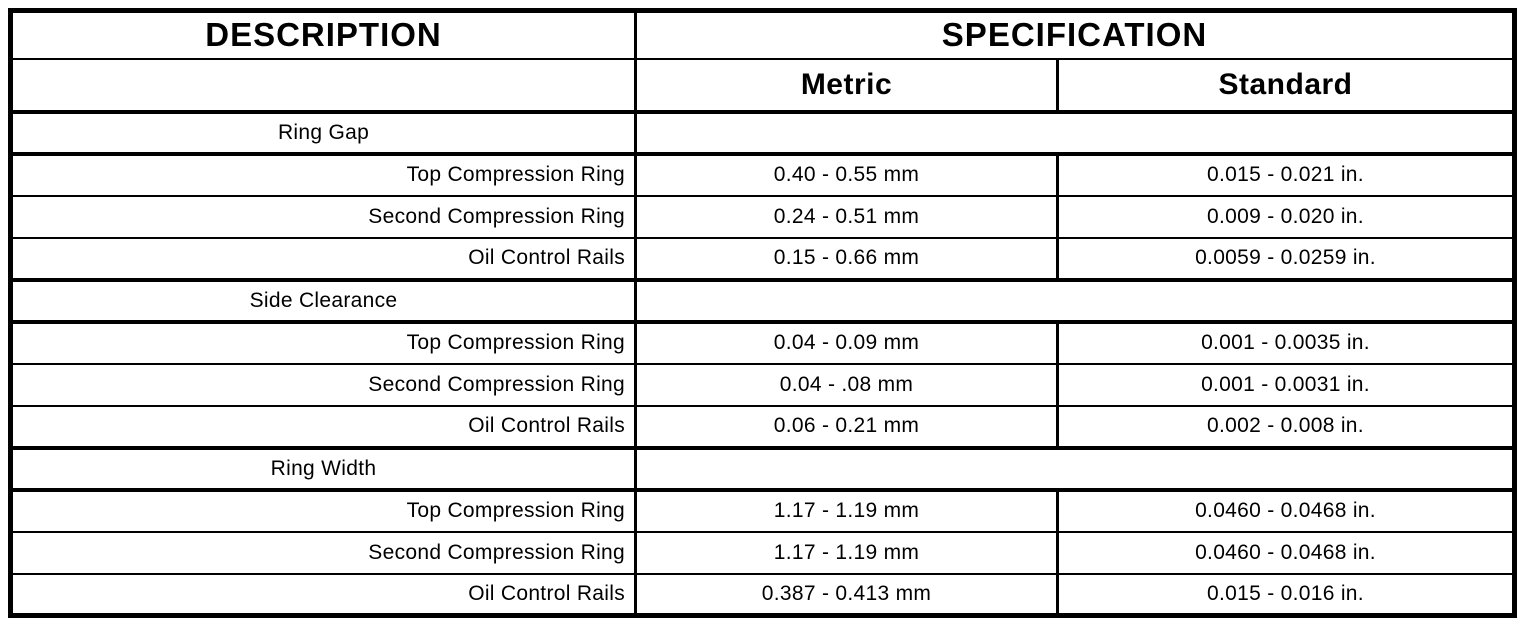 The height and width of the screenshot is (628, 1520). What do you see at coordinates (1286, 173) in the screenshot?
I see `standard-value: 0.015 - 0.021 in.` at bounding box center [1286, 173].